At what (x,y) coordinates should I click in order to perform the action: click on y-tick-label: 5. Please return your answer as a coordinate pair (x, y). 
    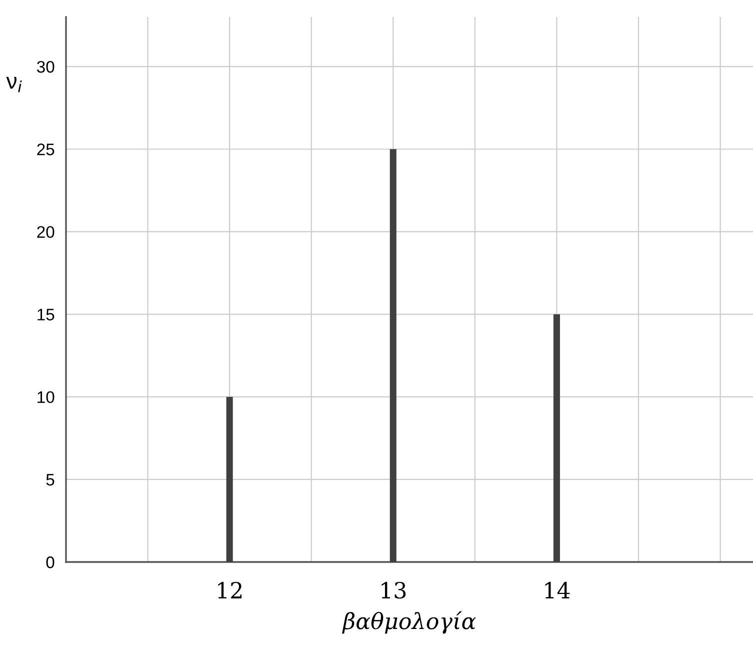
    Looking at the image, I should click on (50, 480).